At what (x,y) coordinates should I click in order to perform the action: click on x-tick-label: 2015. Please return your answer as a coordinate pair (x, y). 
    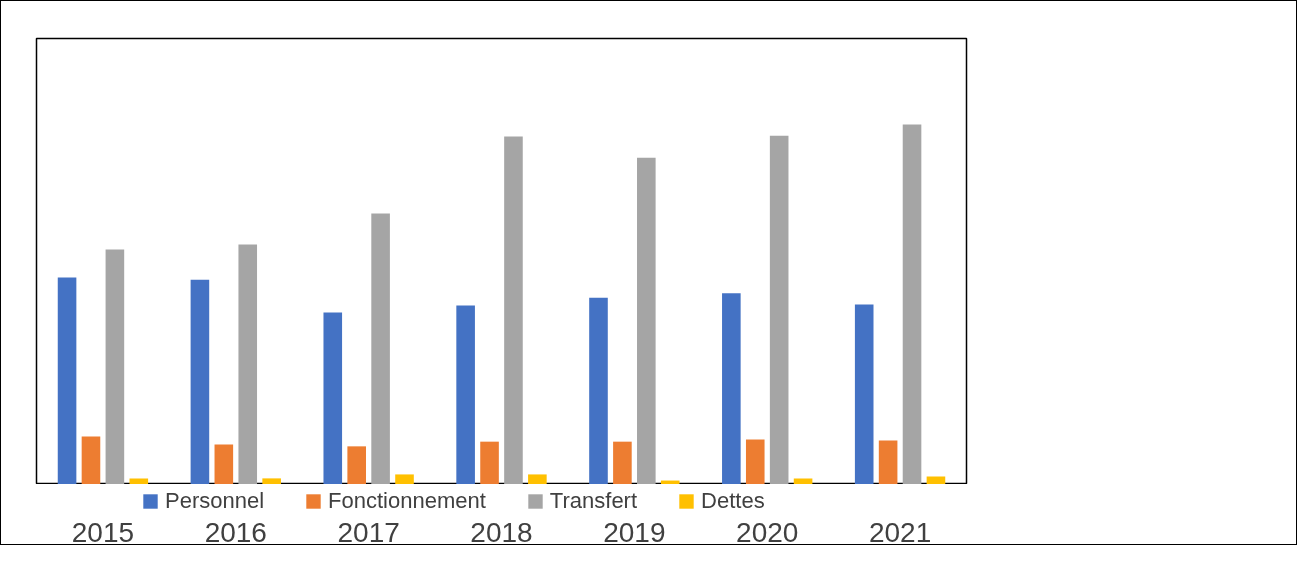
    Looking at the image, I should click on (103, 532).